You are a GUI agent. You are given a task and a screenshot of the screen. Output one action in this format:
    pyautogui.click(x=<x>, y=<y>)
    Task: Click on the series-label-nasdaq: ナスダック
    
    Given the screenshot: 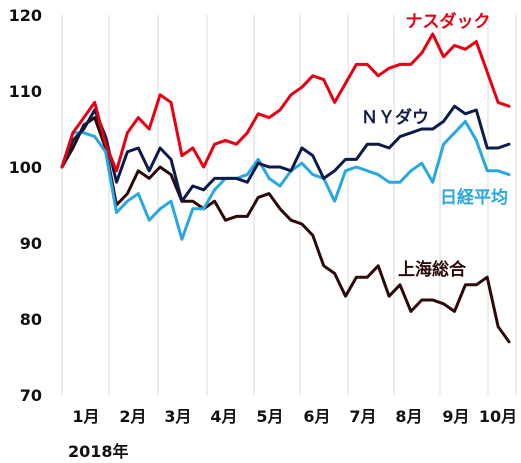 What is the action you would take?
    pyautogui.click(x=448, y=21)
    